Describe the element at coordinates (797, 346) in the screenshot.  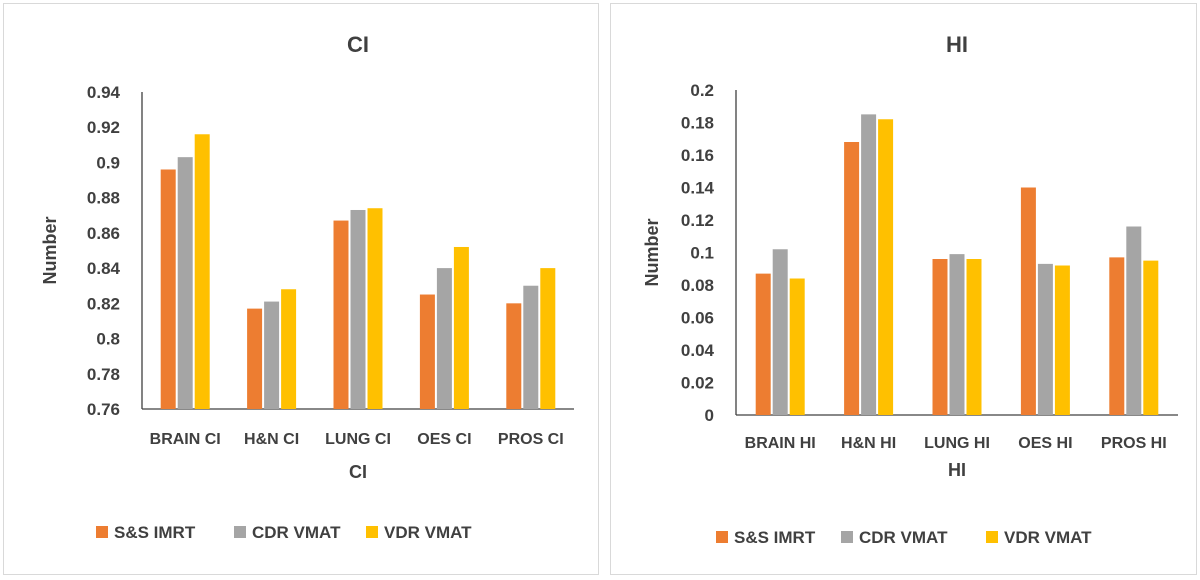
I see `bar-vdr-vmat-brain-hi` at that location.